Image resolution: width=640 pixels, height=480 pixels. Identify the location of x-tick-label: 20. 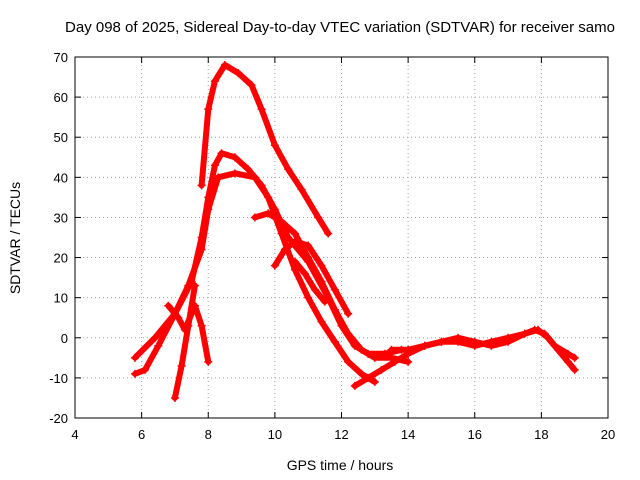
(608, 434).